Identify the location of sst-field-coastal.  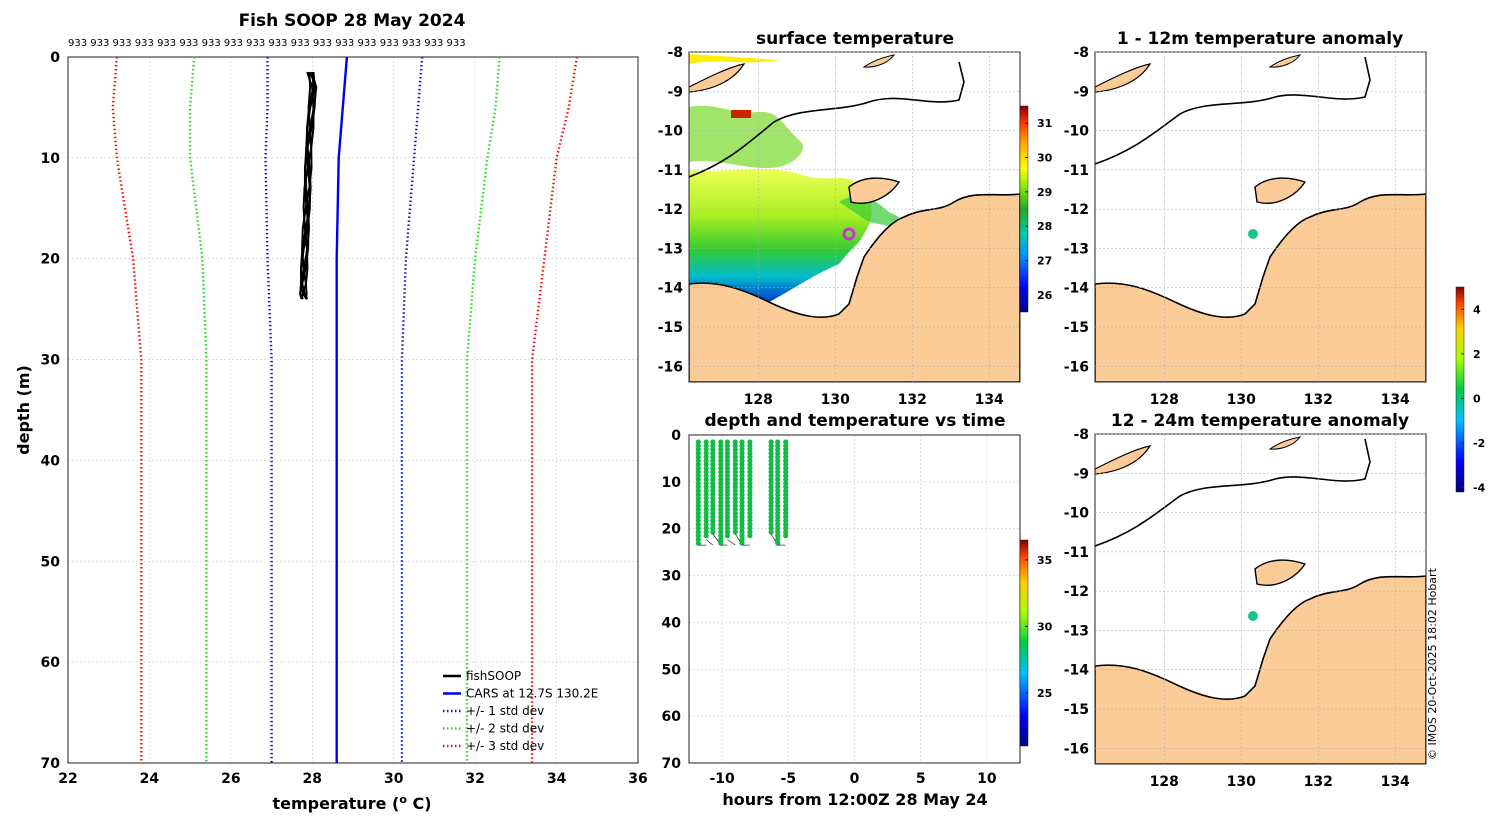
(869, 211).